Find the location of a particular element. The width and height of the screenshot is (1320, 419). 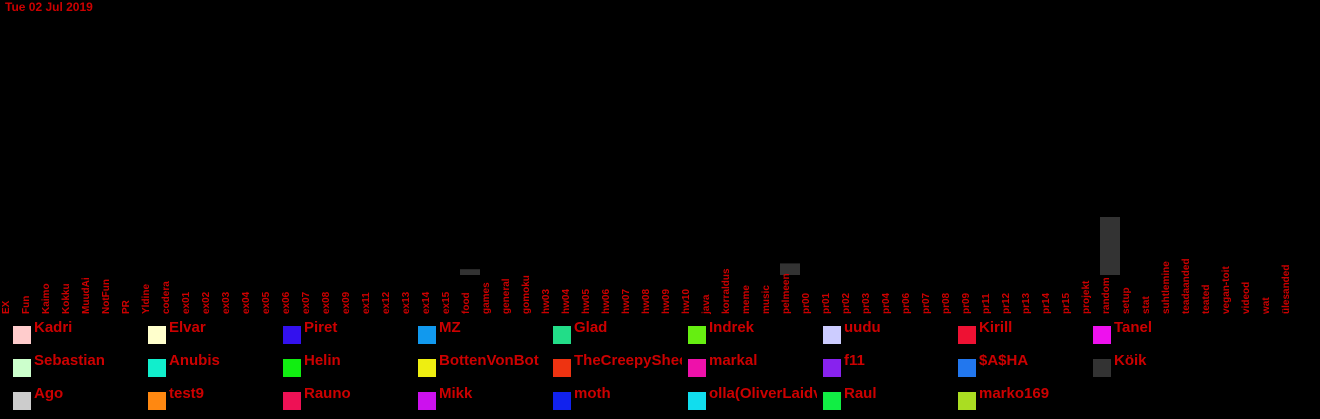

x-tick-label: ex04 is located at coordinates (246, 302).